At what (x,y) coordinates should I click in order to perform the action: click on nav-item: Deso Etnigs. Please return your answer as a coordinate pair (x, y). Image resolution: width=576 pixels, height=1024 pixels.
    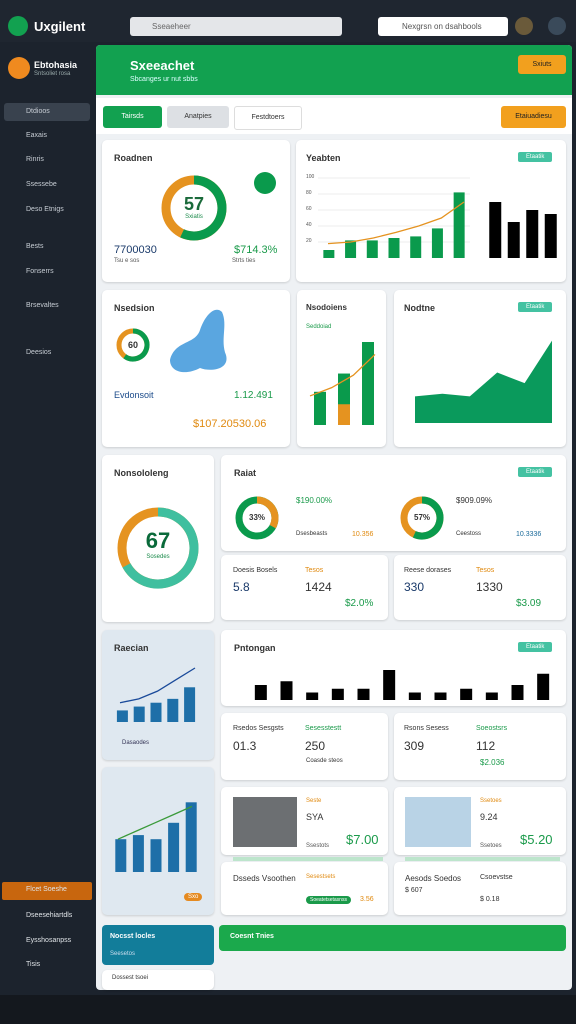
    Looking at the image, I should click on (45, 209).